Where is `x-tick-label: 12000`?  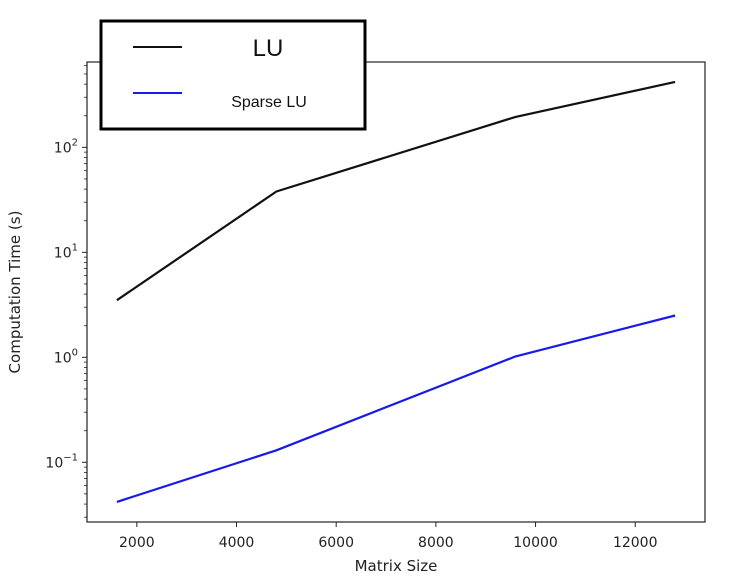
x-tick-label: 12000 is located at coordinates (635, 543).